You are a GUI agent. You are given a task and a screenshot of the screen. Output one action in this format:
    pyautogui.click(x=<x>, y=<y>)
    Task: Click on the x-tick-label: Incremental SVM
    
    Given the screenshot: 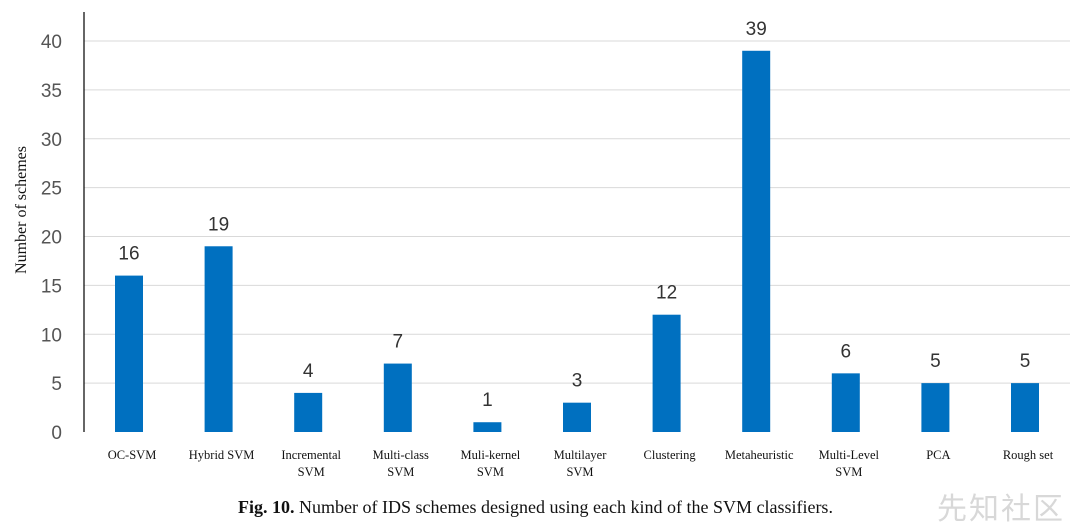 What is the action you would take?
    pyautogui.click(x=311, y=463)
    